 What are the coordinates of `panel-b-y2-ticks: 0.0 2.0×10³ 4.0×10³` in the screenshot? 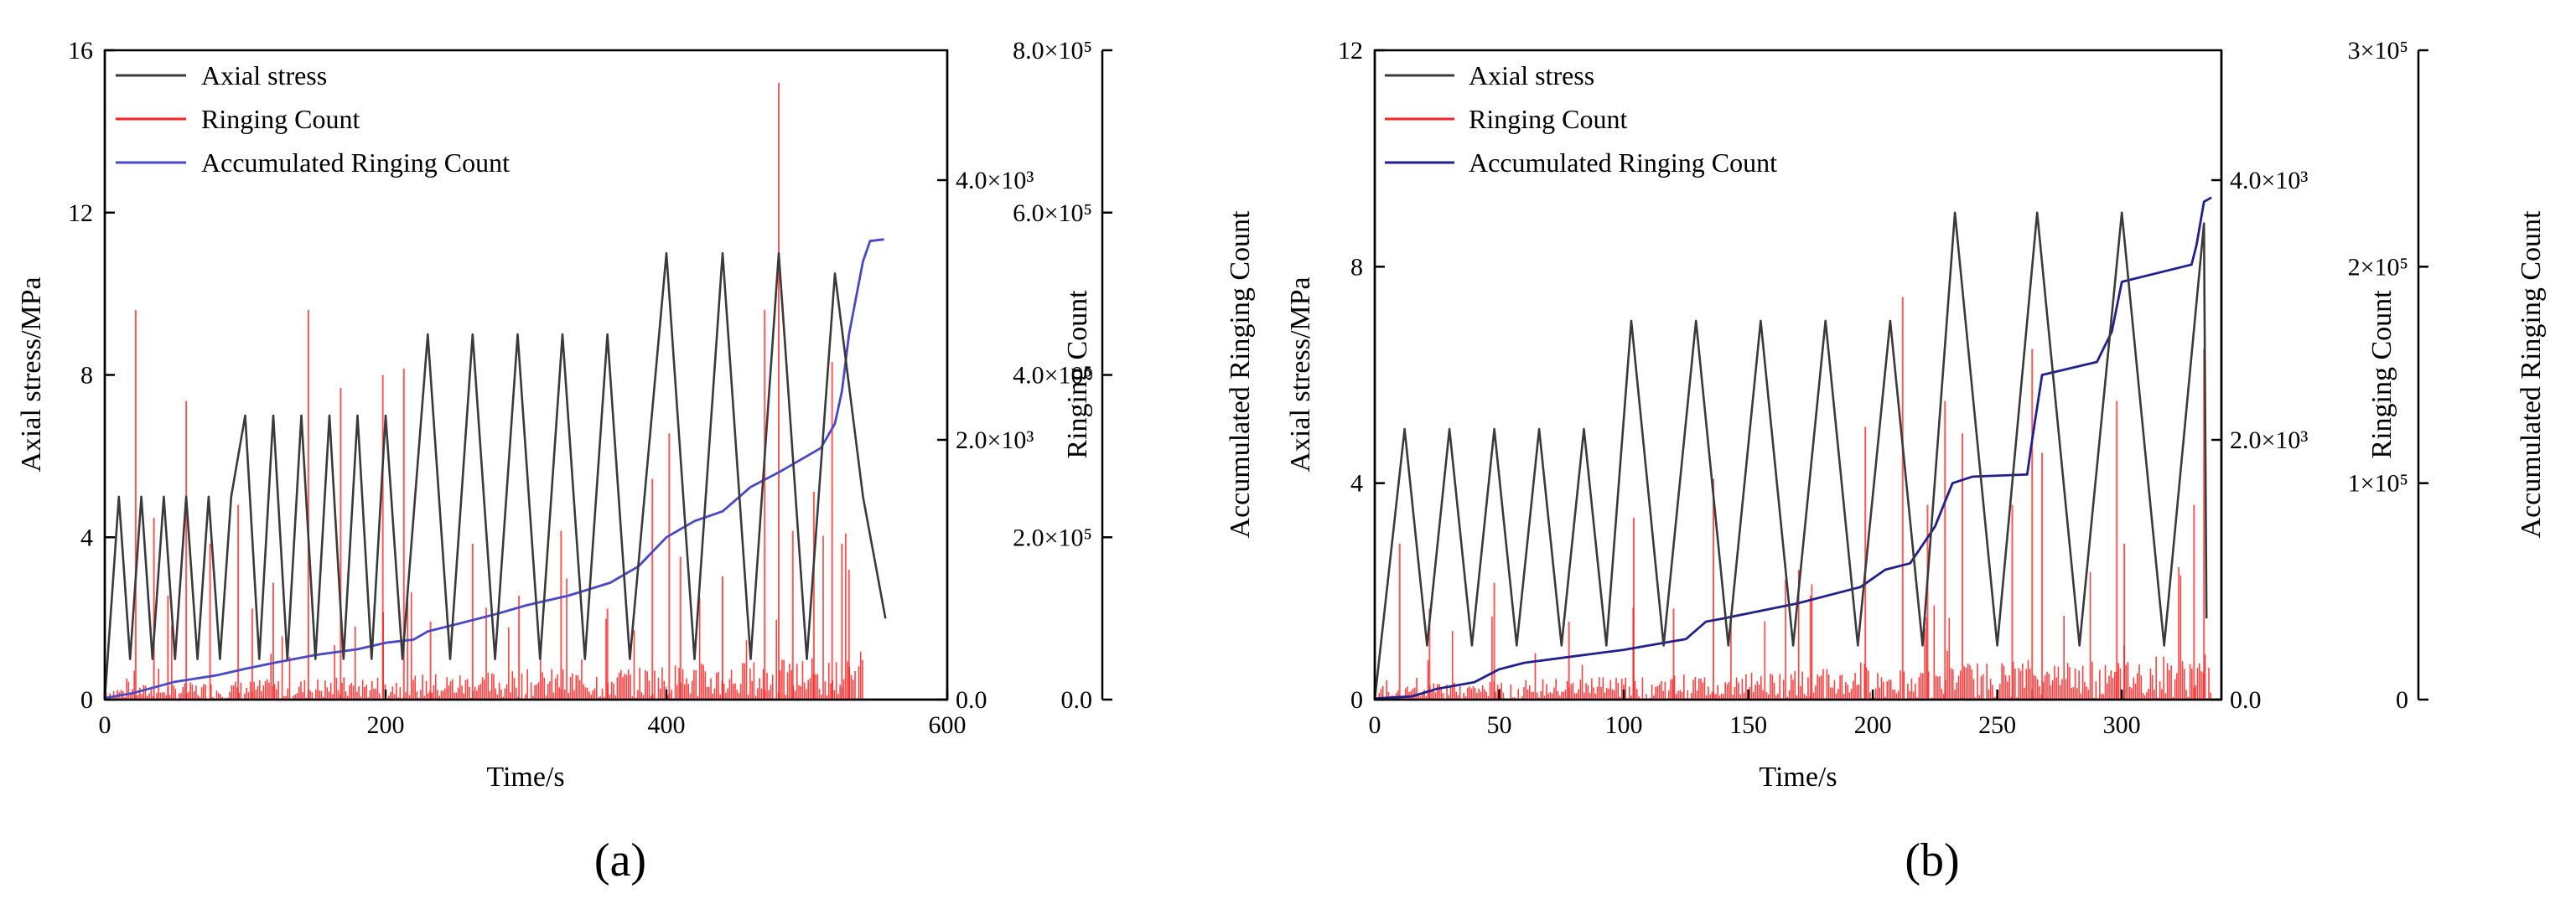 It's located at (2259, 440).